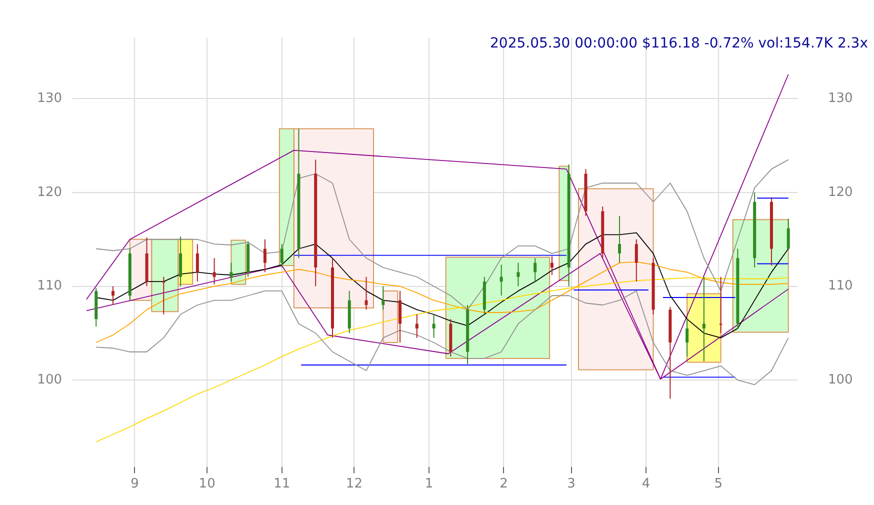  What do you see at coordinates (840, 192) in the screenshot?
I see `y2-tick-label: 120` at bounding box center [840, 192].